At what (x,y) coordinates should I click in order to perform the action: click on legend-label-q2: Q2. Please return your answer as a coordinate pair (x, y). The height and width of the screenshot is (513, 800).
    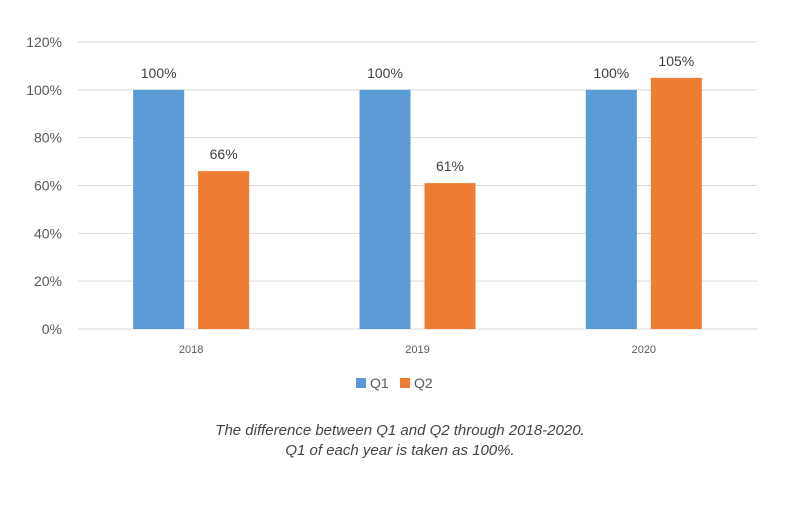
    Looking at the image, I should click on (423, 383).